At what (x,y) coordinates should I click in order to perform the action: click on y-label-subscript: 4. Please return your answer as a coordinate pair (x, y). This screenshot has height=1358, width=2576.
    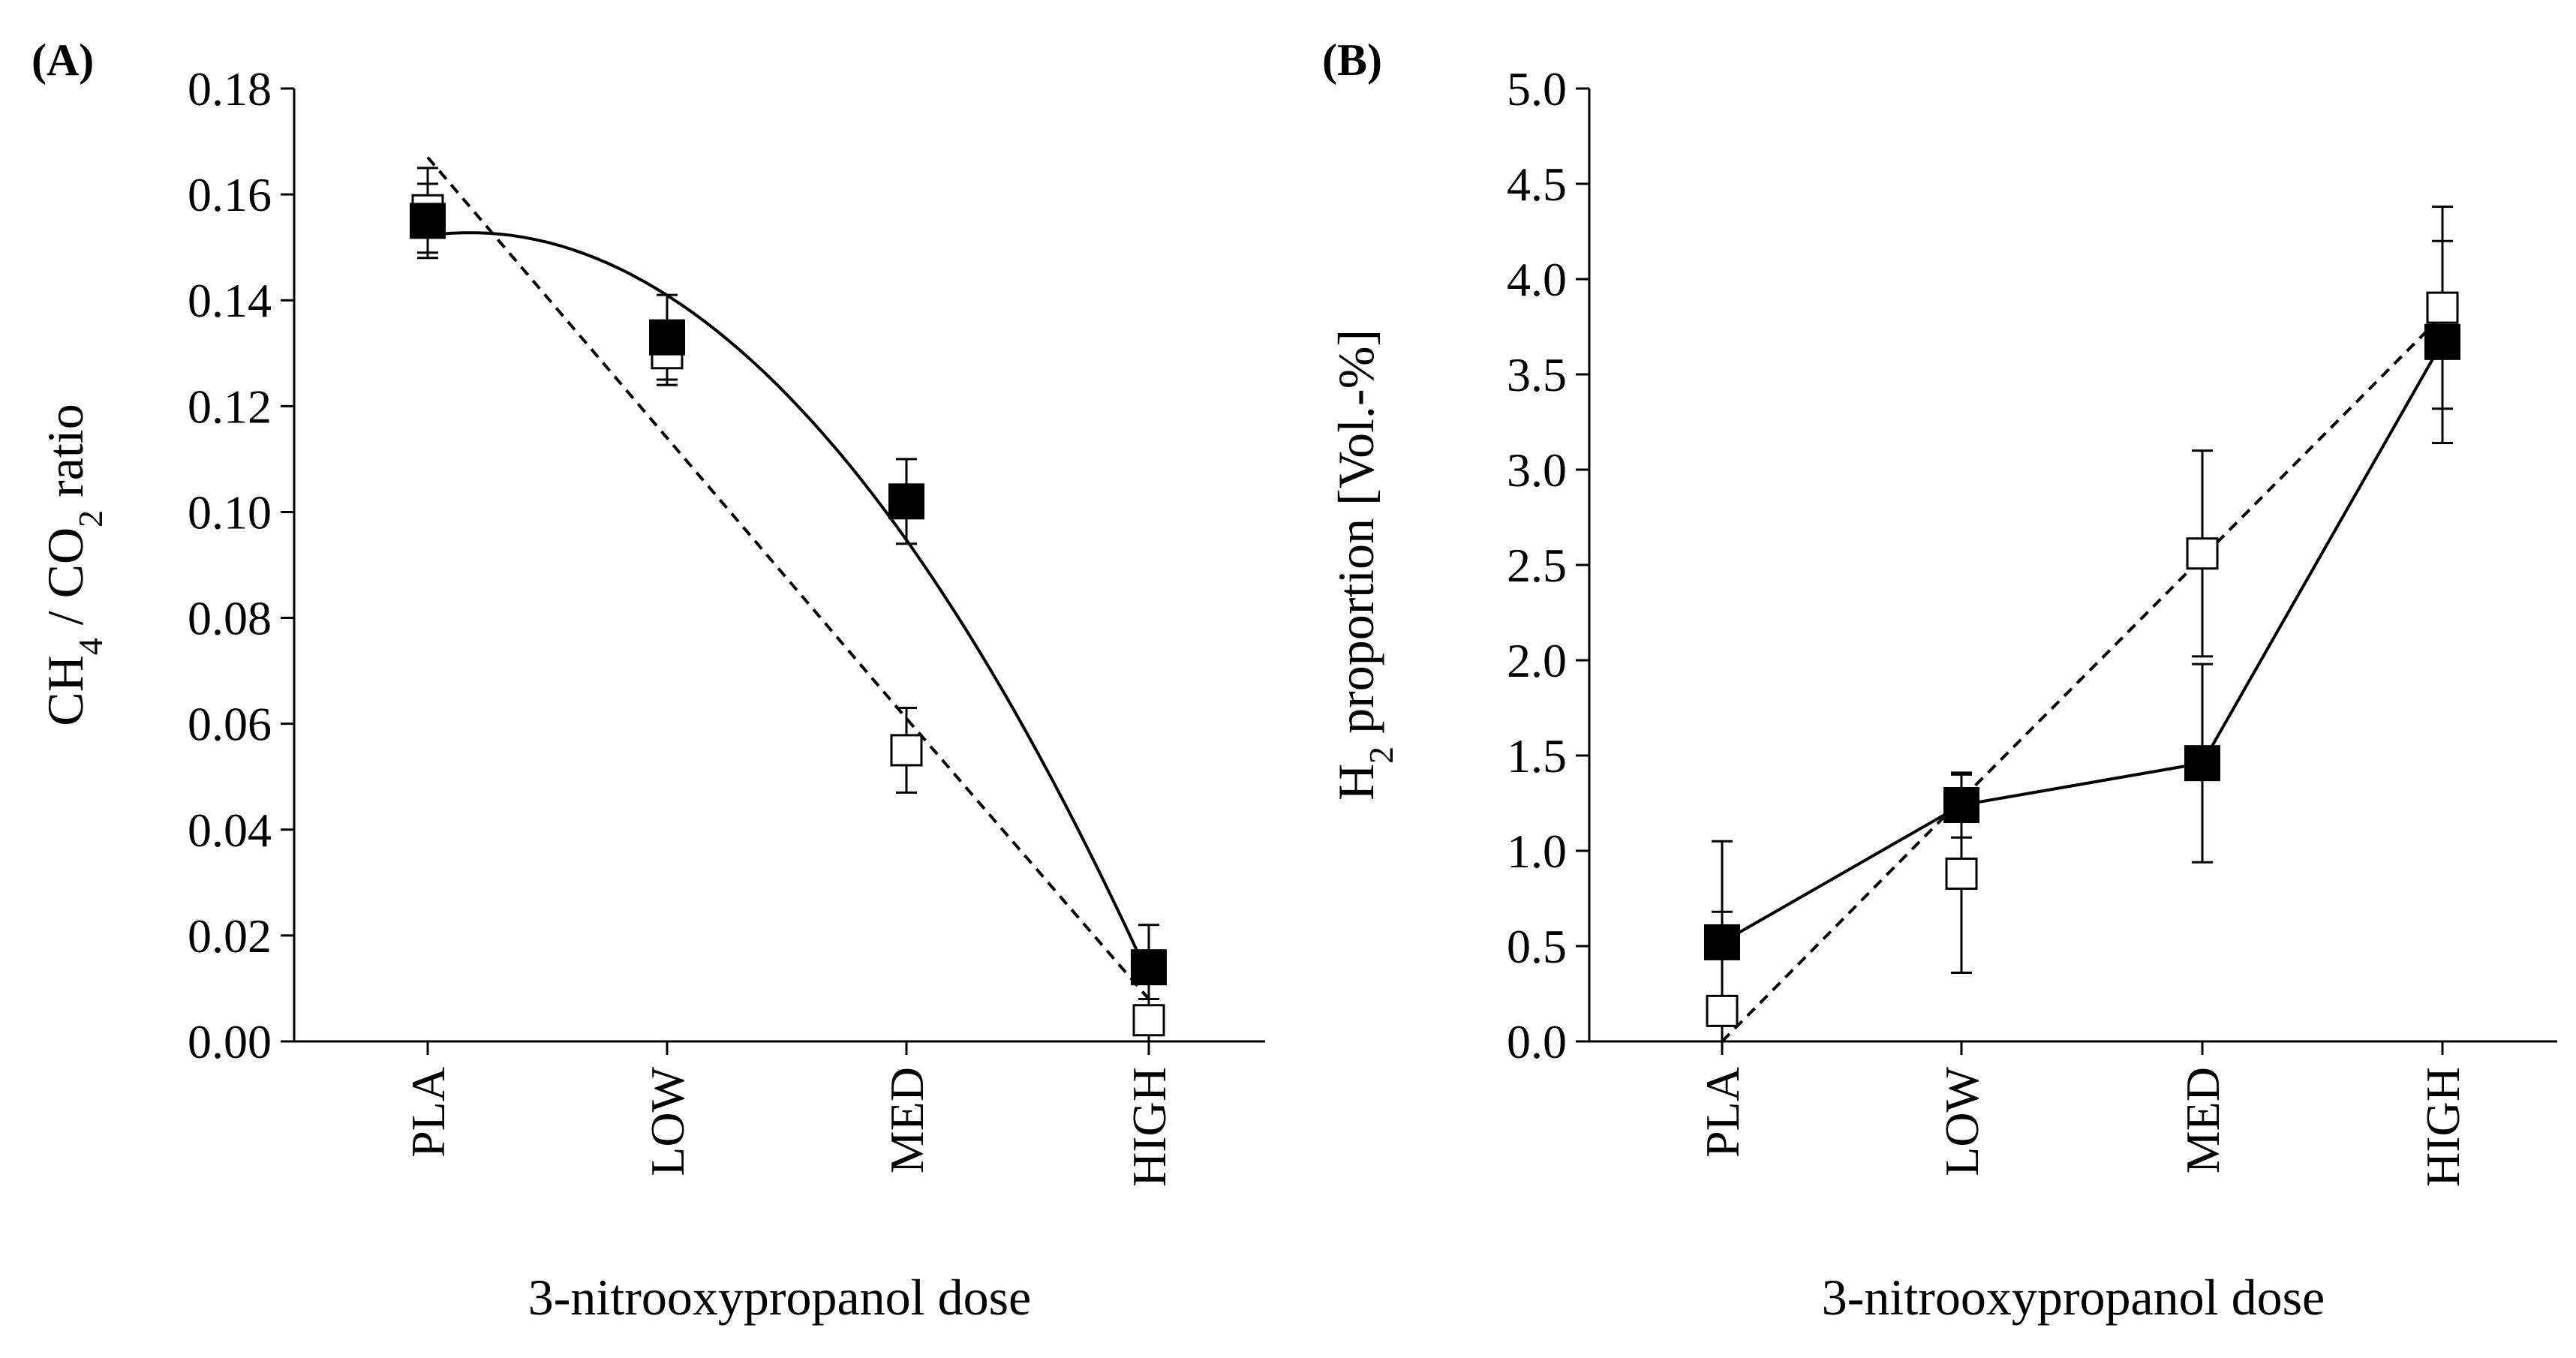
    Looking at the image, I should click on (90, 646).